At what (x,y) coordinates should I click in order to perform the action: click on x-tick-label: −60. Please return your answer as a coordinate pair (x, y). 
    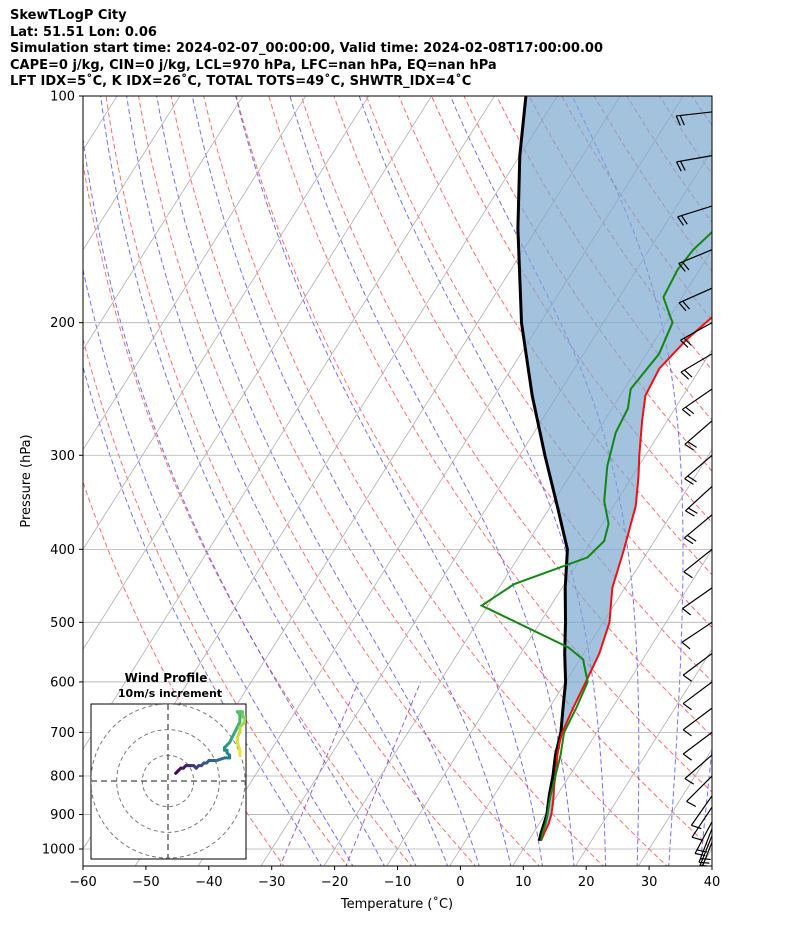
    Looking at the image, I should click on (82, 882).